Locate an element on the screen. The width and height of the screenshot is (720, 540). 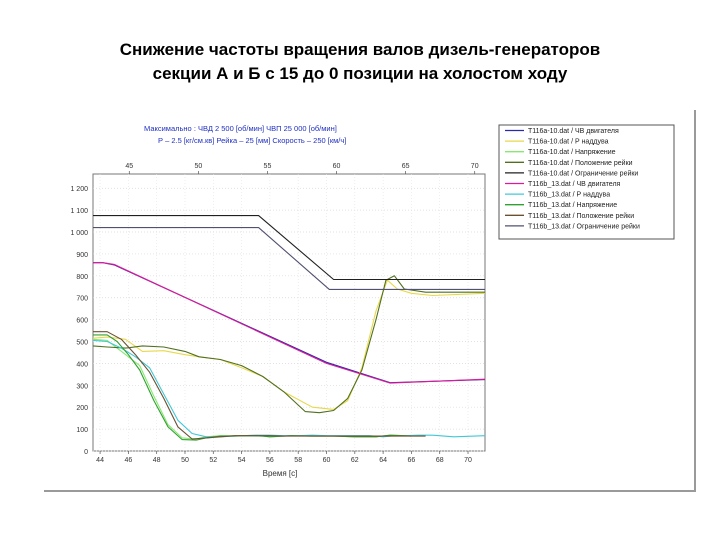
x-bottom-tick-label: 52 is located at coordinates (213, 460).